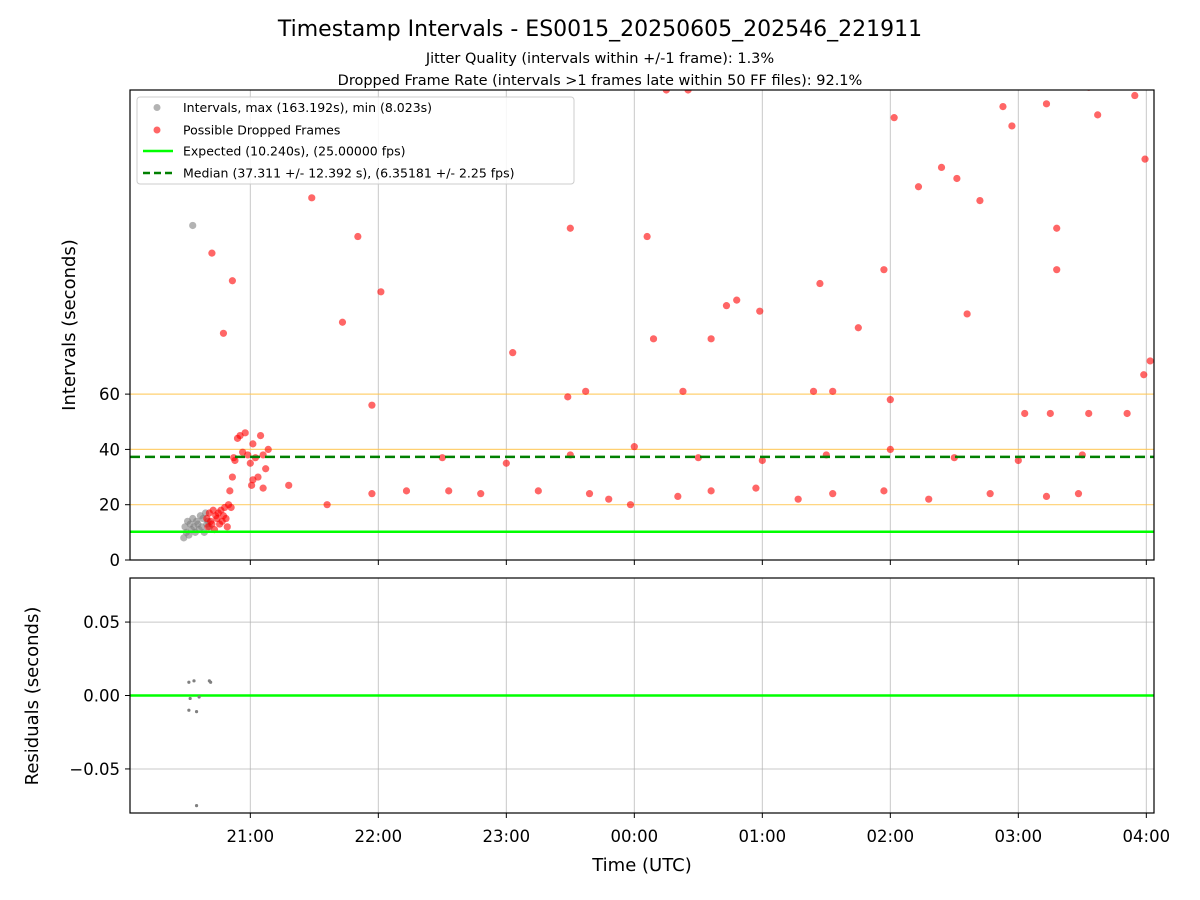 The height and width of the screenshot is (900, 1200). Describe the element at coordinates (109, 449) in the screenshot. I see `top-y-tick-label: 40` at that location.